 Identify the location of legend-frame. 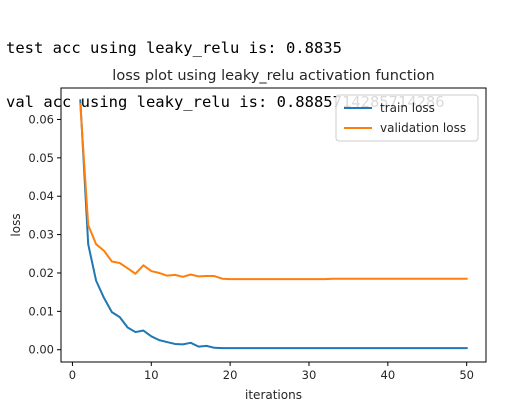
(407, 118).